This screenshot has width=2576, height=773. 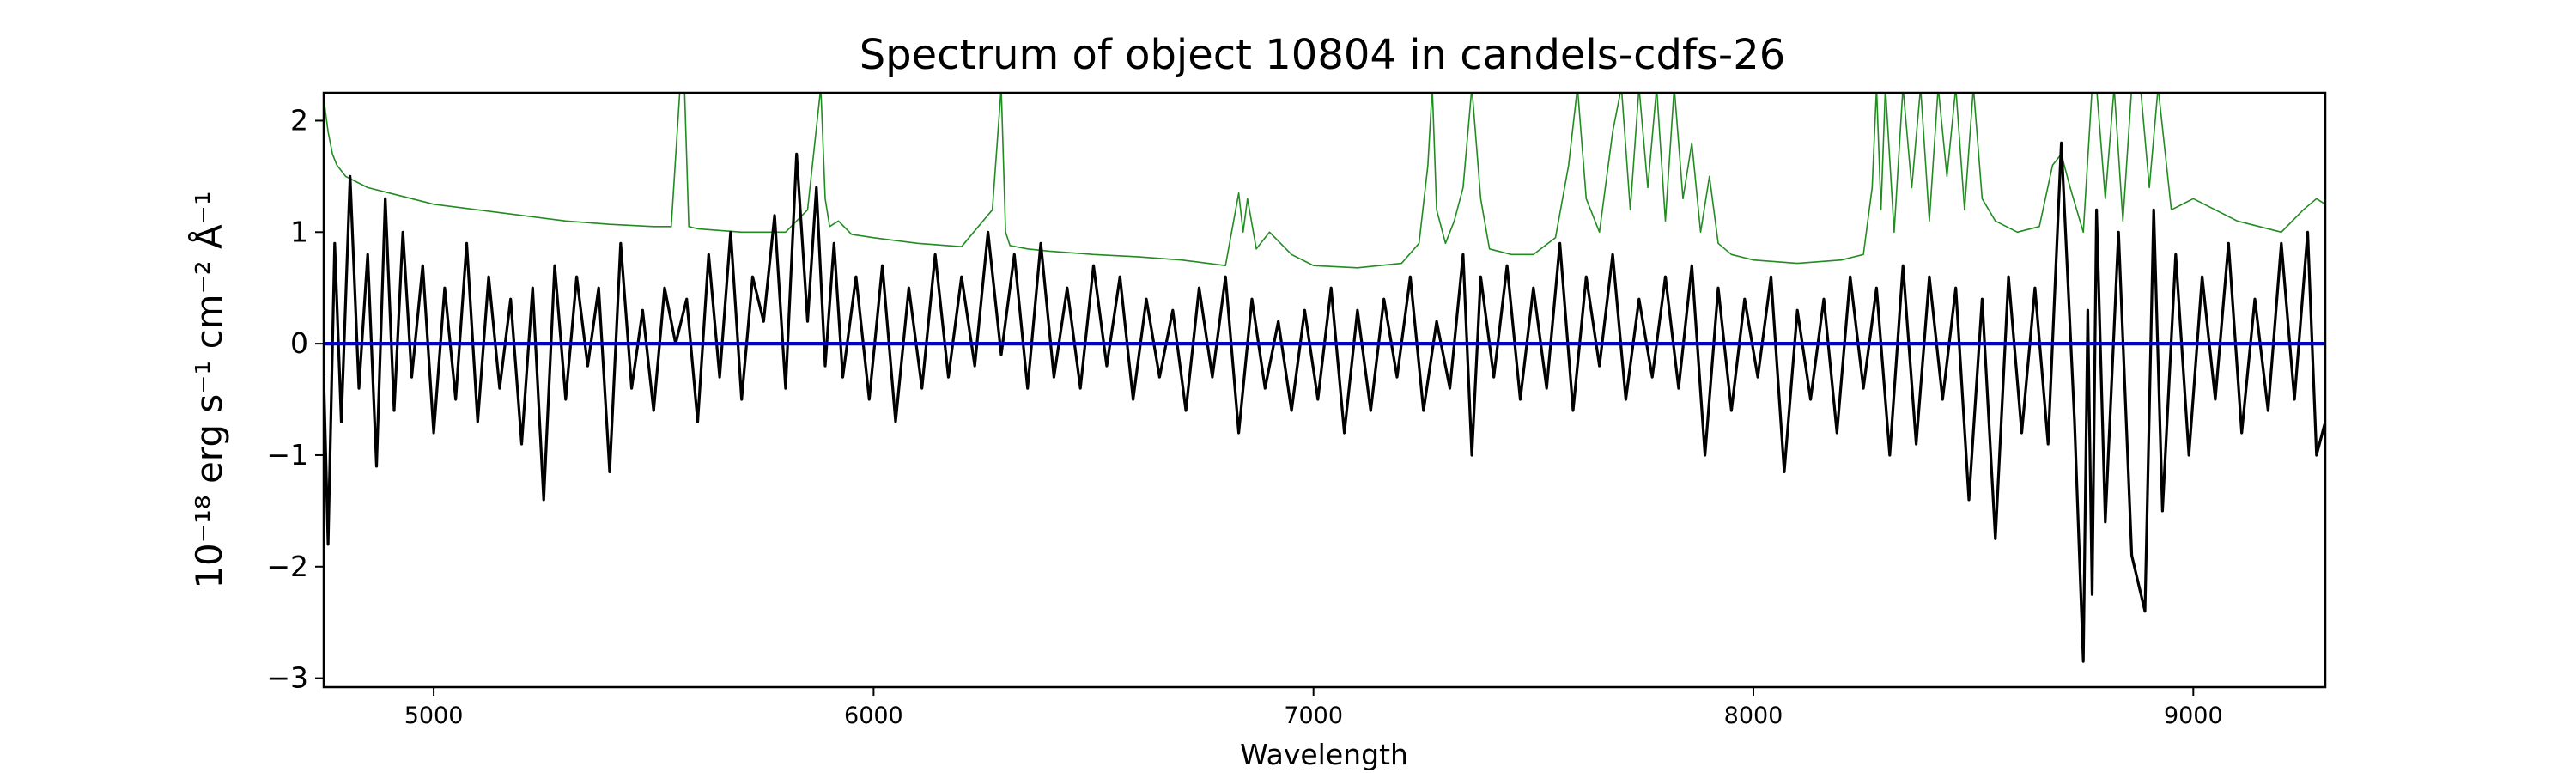 I want to click on y-tick-label: −3, so click(x=287, y=678).